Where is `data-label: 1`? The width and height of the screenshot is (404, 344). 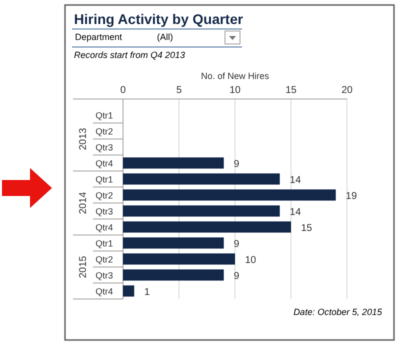
data-label: 1 is located at coordinates (147, 292).